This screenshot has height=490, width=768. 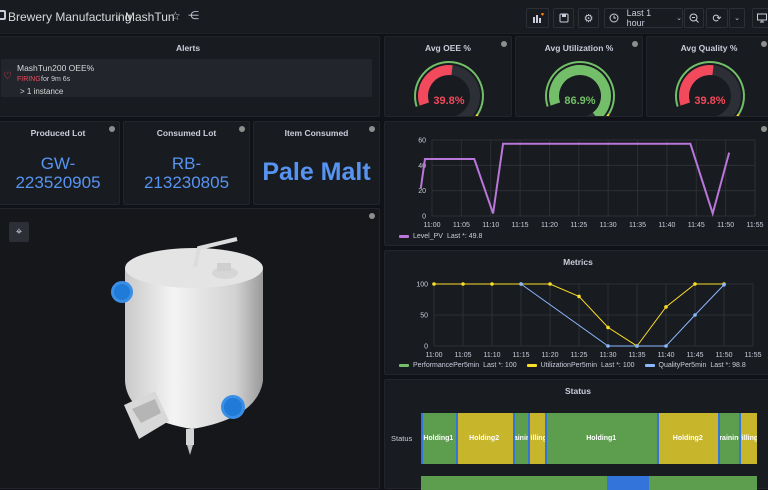 What do you see at coordinates (422, 285) in the screenshot?
I see `y-tick-label: 100` at bounding box center [422, 285].